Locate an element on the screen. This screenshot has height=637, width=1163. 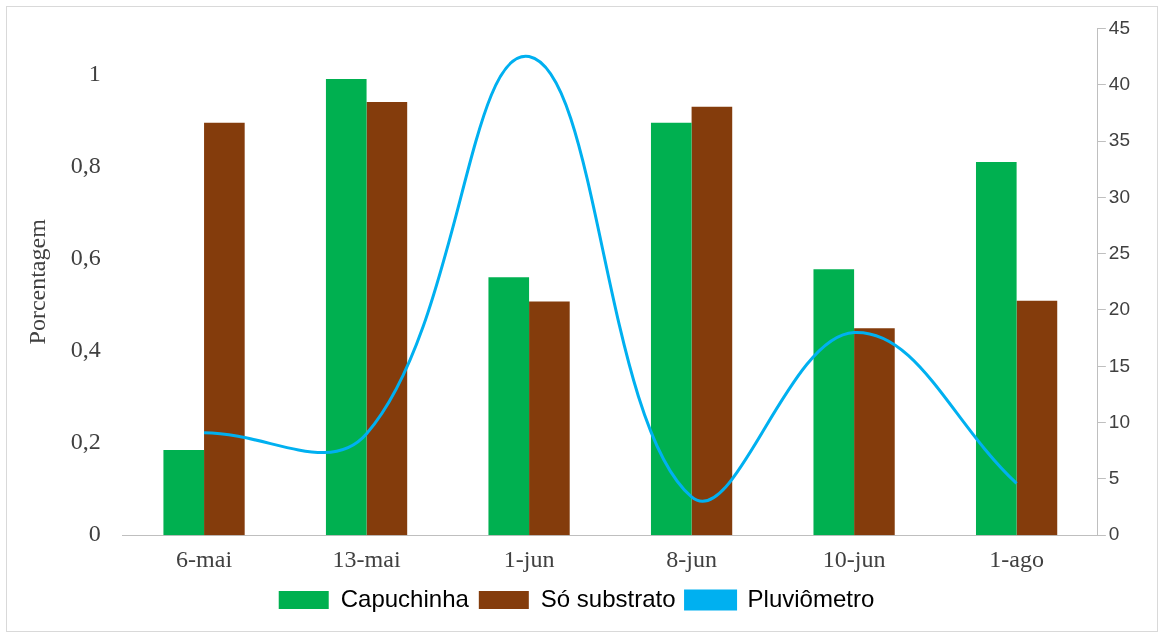
x-tick-label: 1-jun is located at coordinates (529, 558).